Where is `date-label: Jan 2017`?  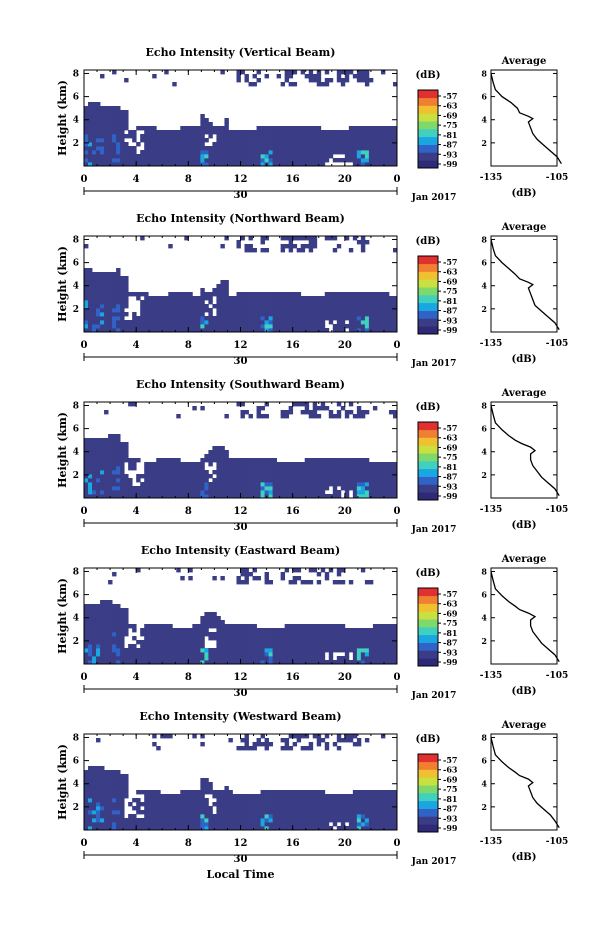
date-label: Jan 2017 is located at coordinates (434, 198).